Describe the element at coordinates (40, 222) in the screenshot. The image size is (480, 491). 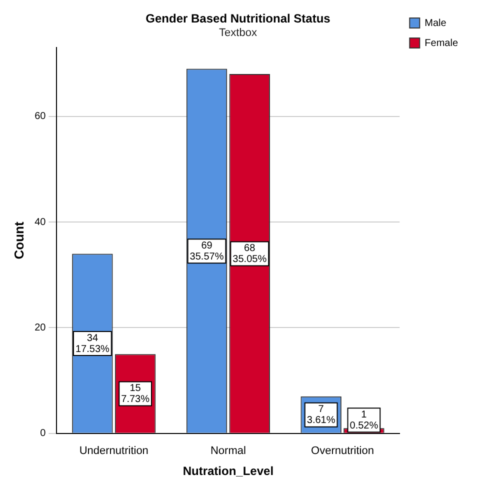
I see `y-tick-label: 40` at that location.